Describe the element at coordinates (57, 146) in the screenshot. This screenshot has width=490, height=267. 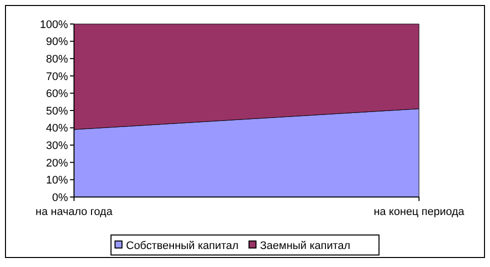
I see `y-tick-label: 30%` at that location.